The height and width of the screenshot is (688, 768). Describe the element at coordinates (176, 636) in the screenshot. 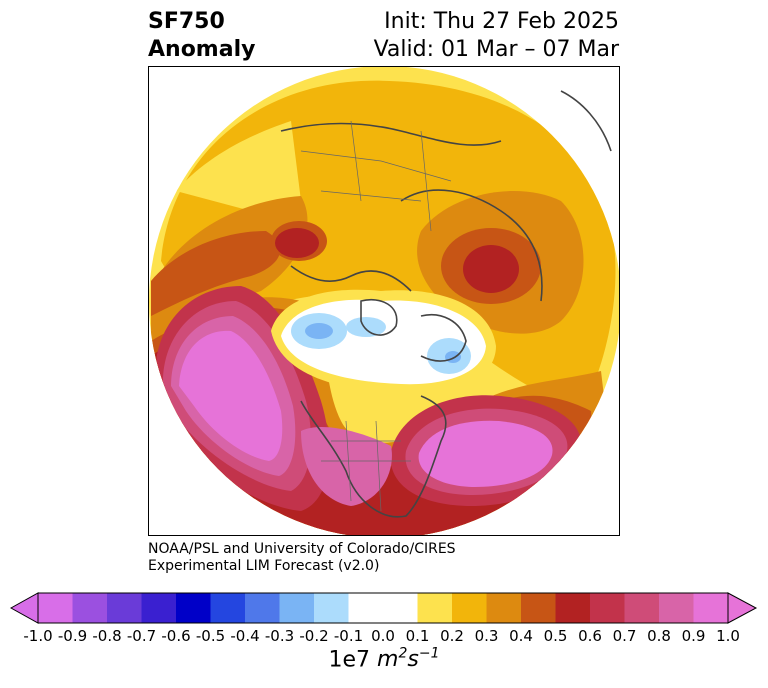

I see `colorbar-tick-label: -0.6` at that location.